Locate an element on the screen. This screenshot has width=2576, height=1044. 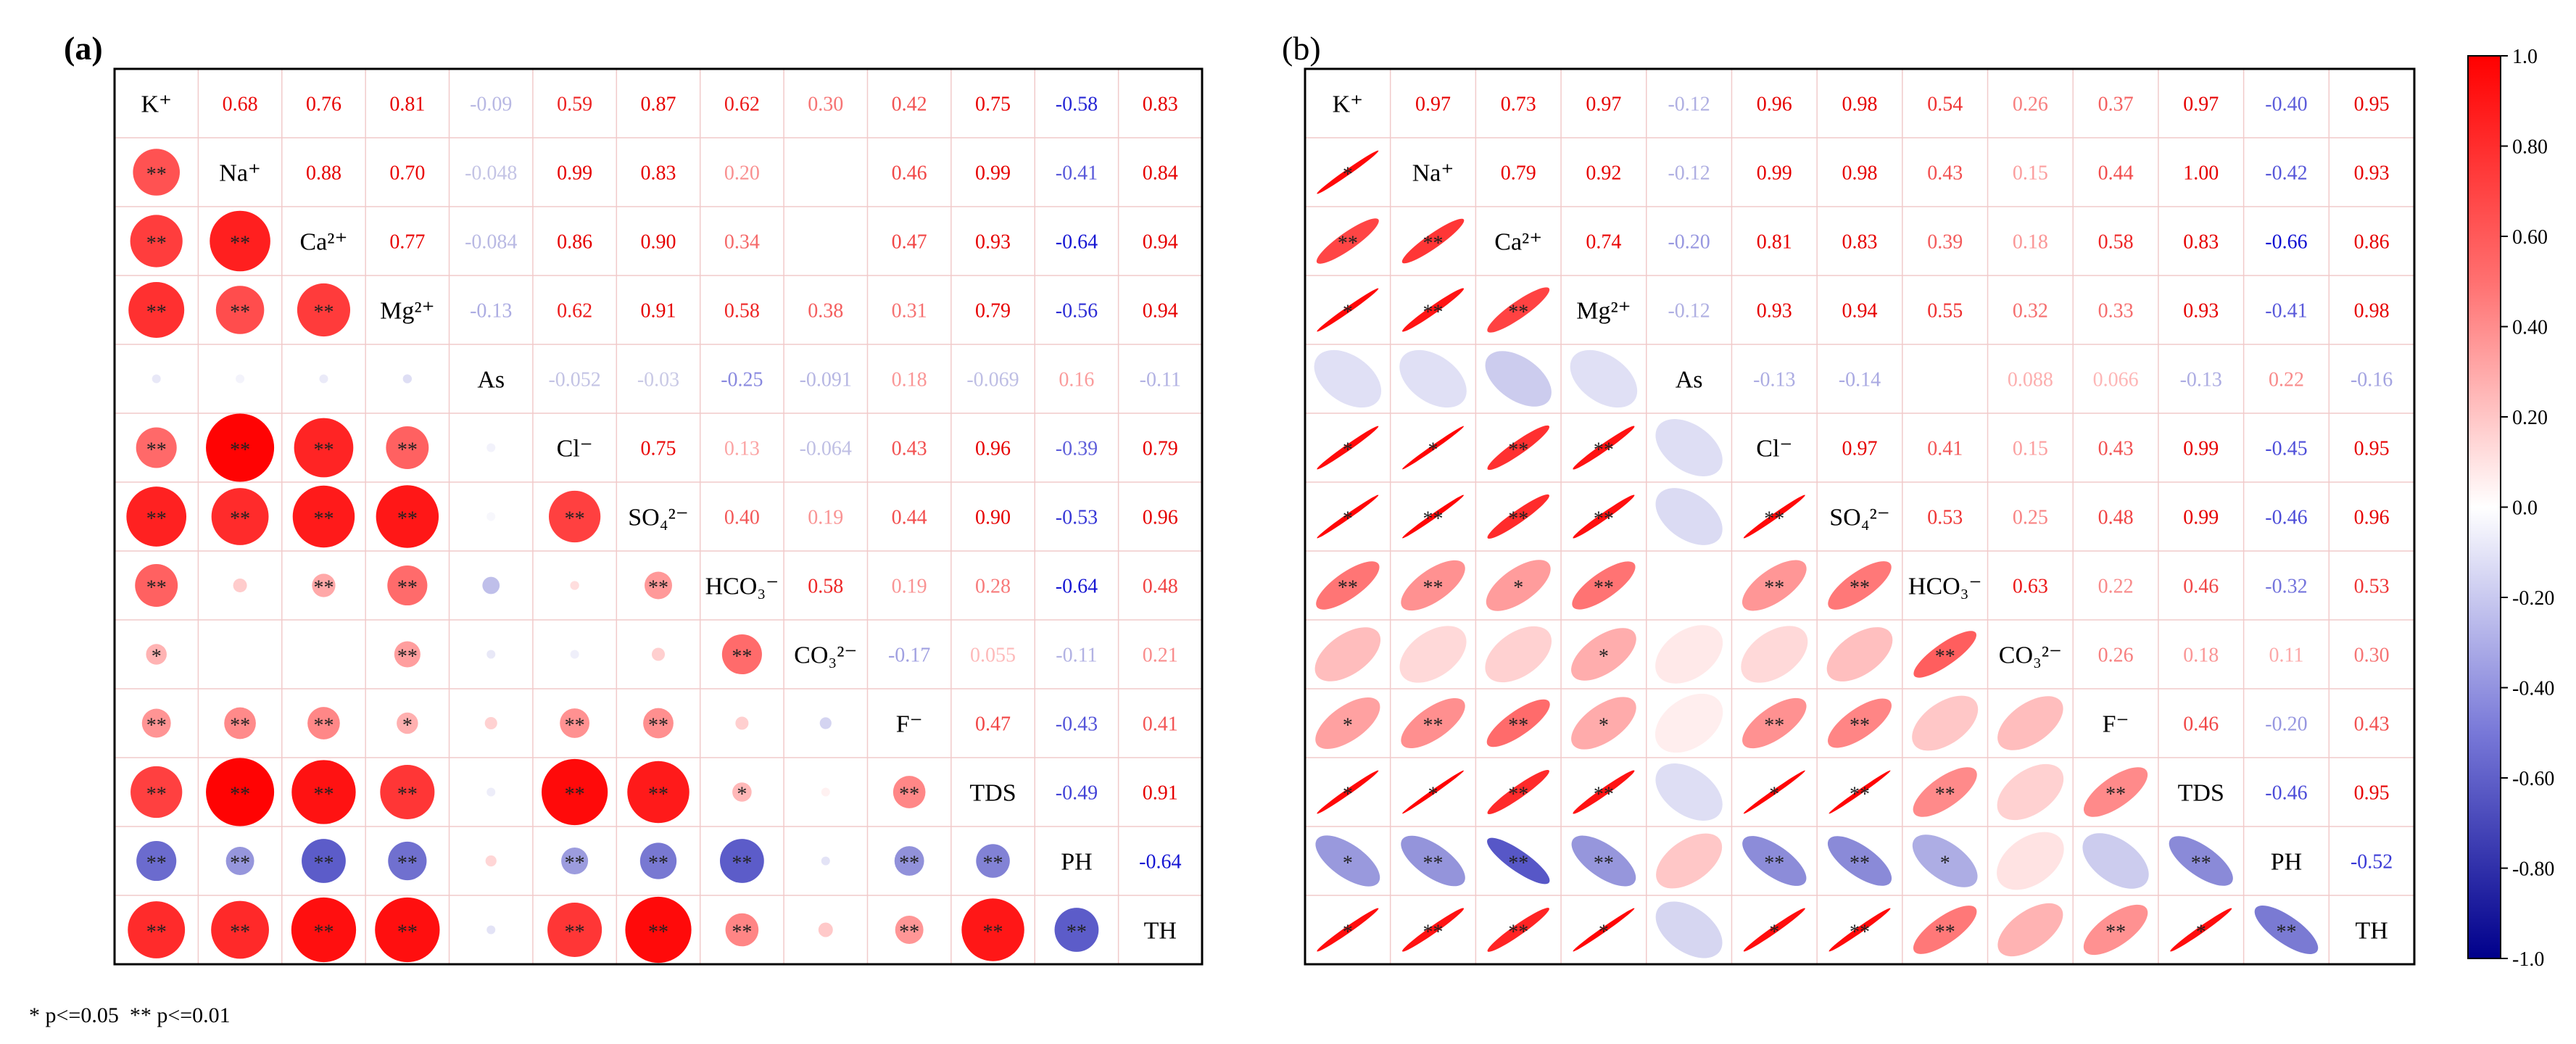
variable-label: PH is located at coordinates (1077, 863).